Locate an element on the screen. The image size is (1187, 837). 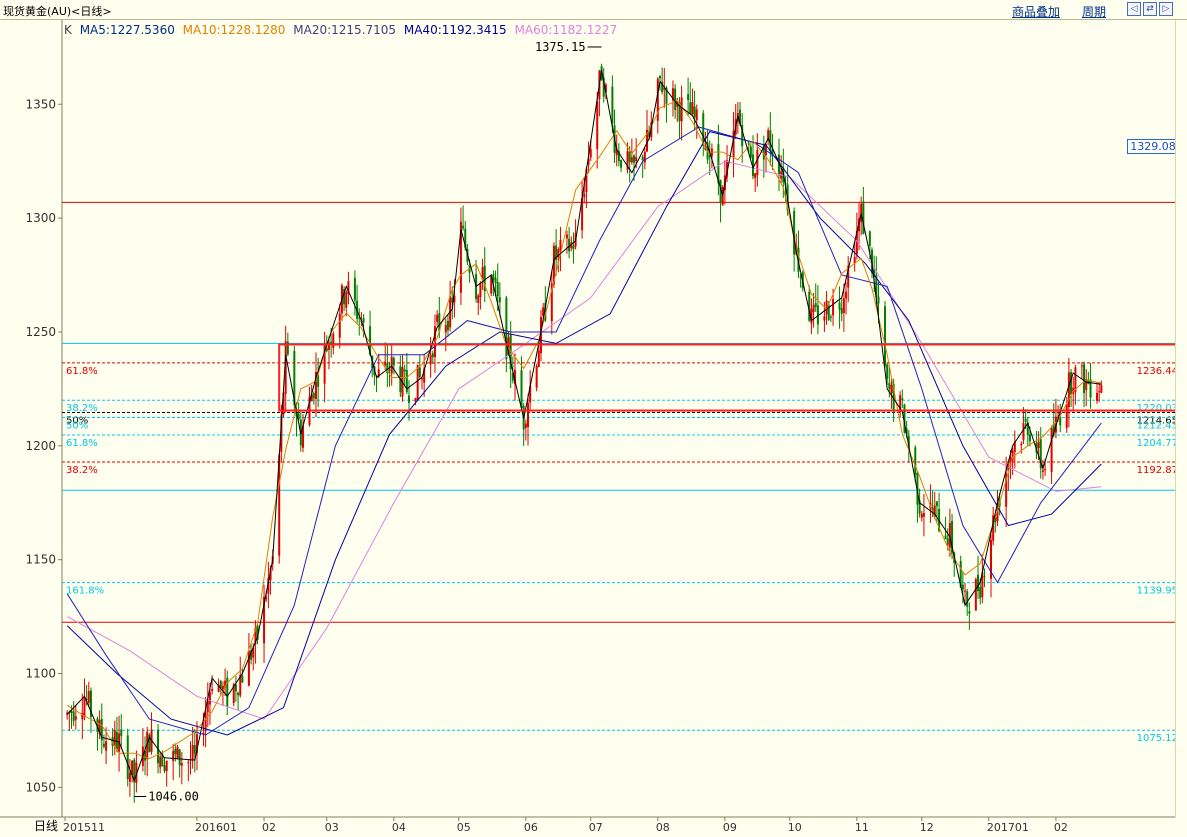
overlay-symbol-menu: 商品叠加 is located at coordinates (1036, 12).